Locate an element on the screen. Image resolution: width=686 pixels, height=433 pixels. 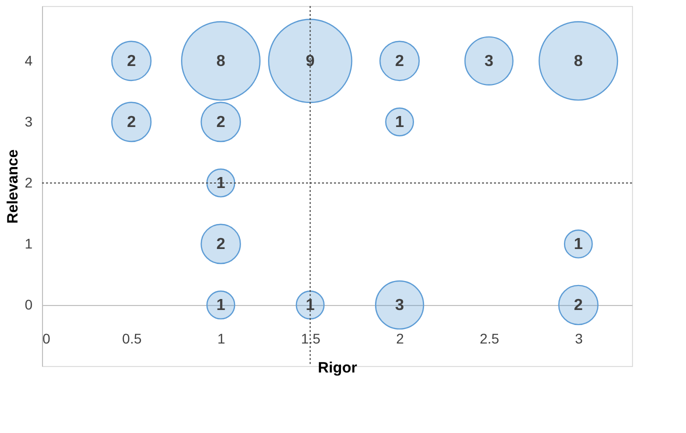
y-tick-label: 2 is located at coordinates (28, 182).